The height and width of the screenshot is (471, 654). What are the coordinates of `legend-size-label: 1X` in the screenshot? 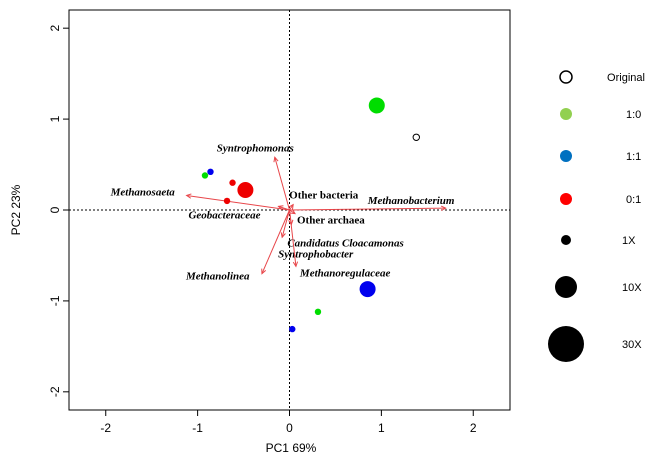 It's located at (629, 241).